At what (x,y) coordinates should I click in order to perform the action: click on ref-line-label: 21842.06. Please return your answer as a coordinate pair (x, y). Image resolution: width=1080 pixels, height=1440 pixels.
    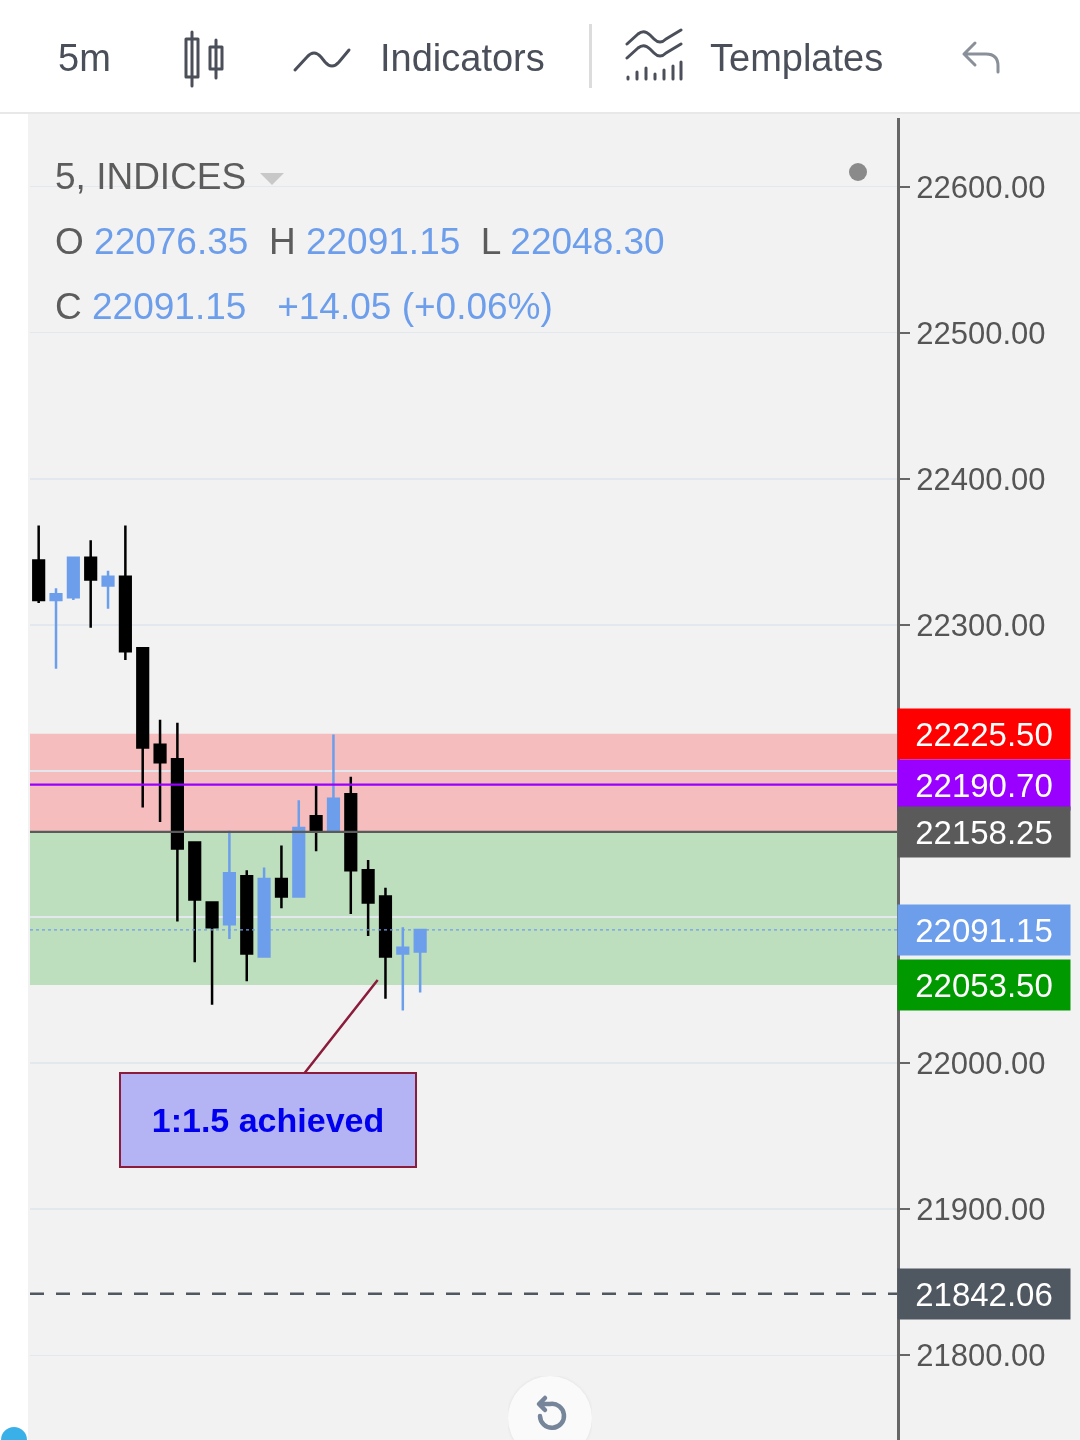
    Looking at the image, I should click on (984, 1294).